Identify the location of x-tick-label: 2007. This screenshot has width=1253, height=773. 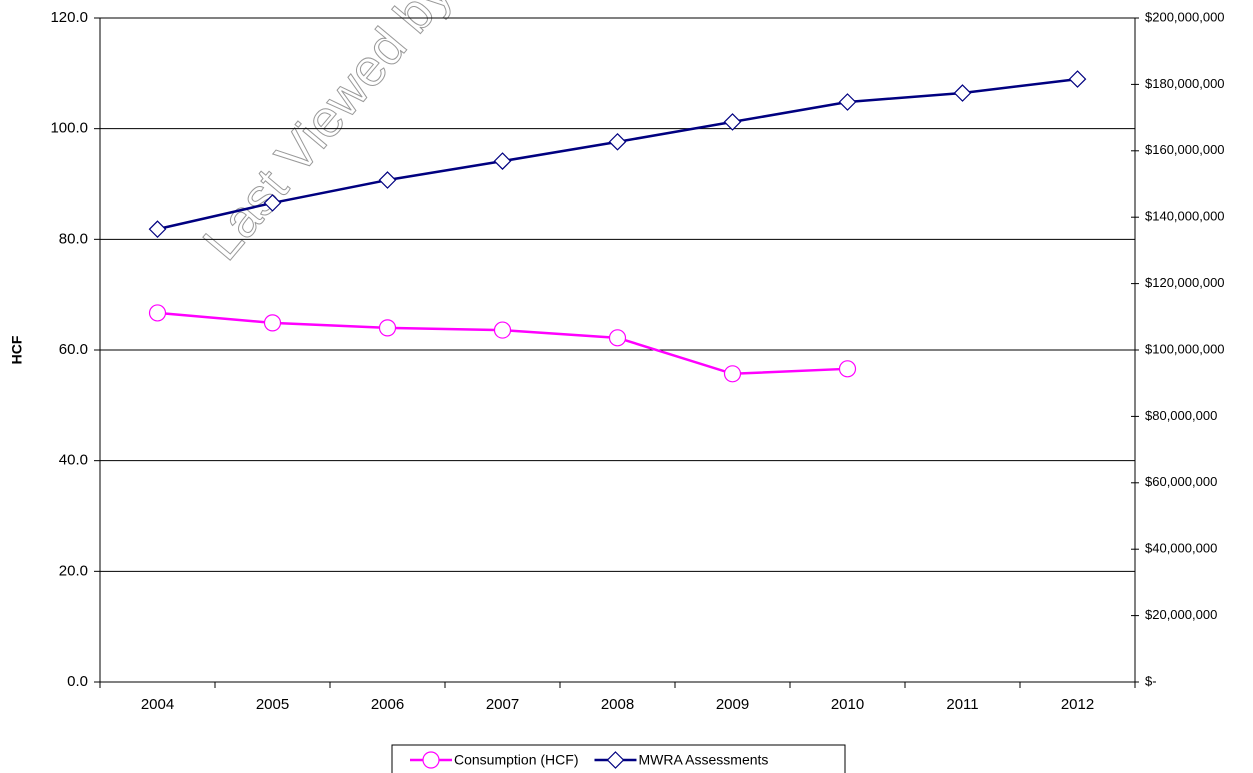
(502, 704).